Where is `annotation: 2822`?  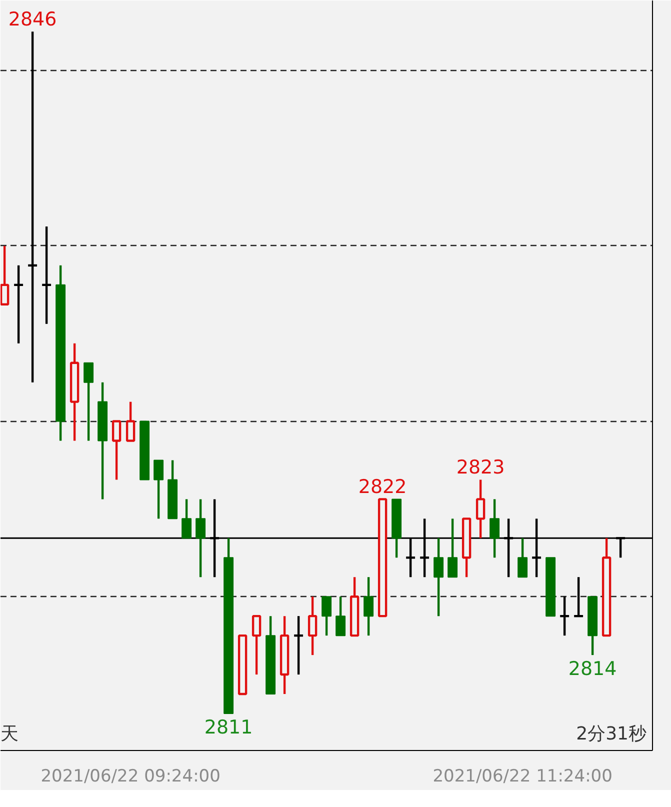 annotation: 2822 is located at coordinates (382, 487).